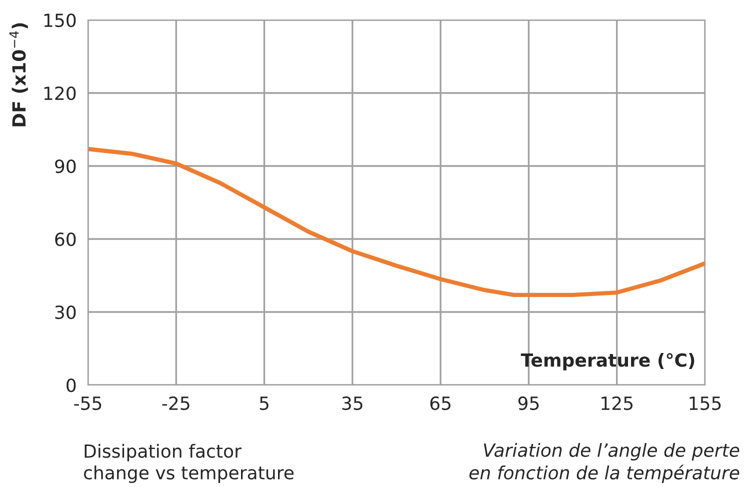  I want to click on y-axis-title: DF (x10$^{−4}$), so click(18, 74).